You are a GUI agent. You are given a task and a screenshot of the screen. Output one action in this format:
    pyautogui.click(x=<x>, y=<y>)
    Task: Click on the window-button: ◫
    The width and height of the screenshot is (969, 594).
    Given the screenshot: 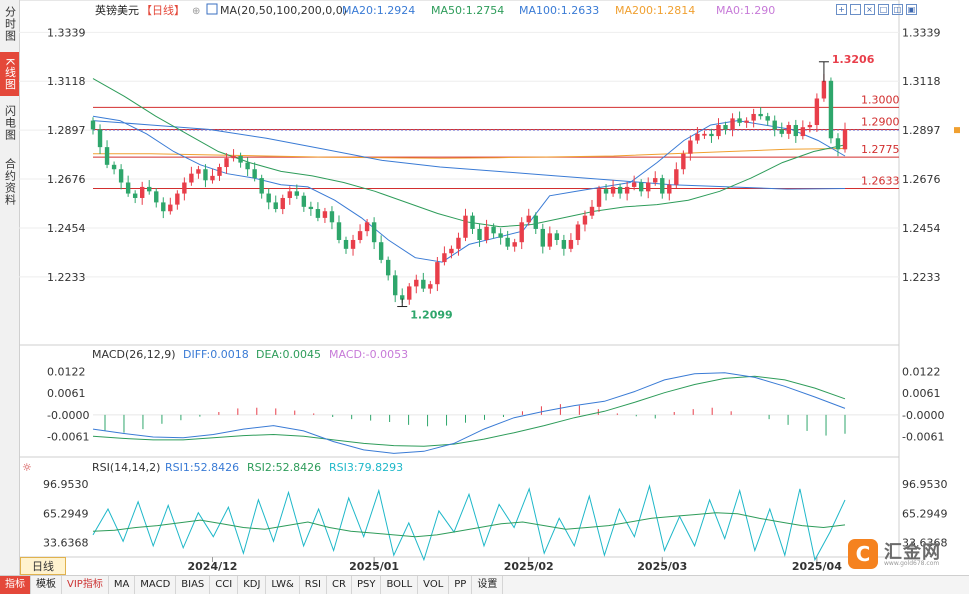 What is the action you would take?
    pyautogui.click(x=897, y=9)
    